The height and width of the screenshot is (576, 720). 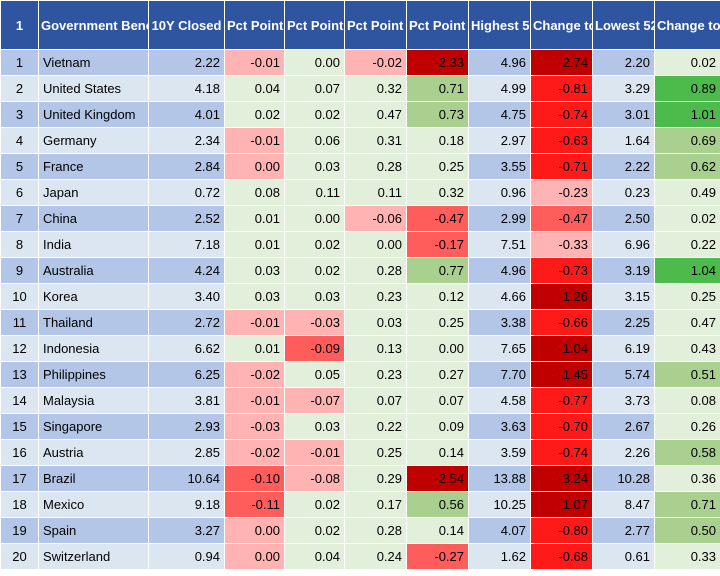 I want to click on pct-ytd: 0.47, so click(x=375, y=114).